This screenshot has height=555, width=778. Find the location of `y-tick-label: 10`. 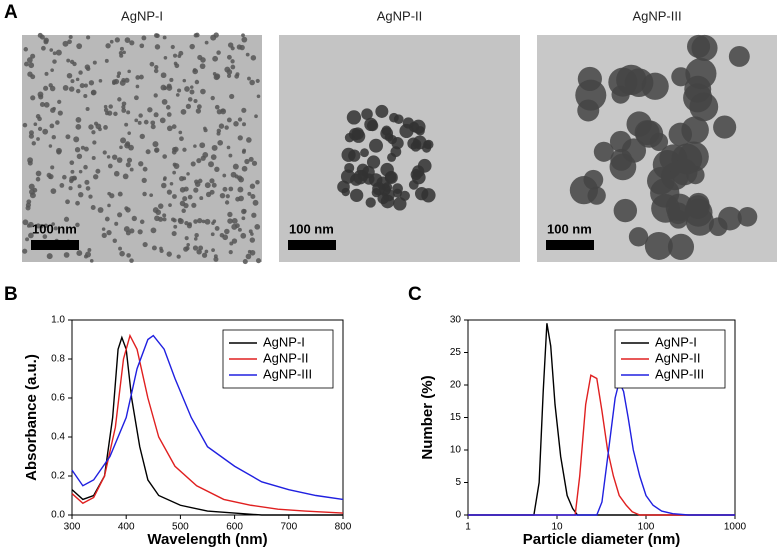

y-tick-label: 10 is located at coordinates (456, 450).